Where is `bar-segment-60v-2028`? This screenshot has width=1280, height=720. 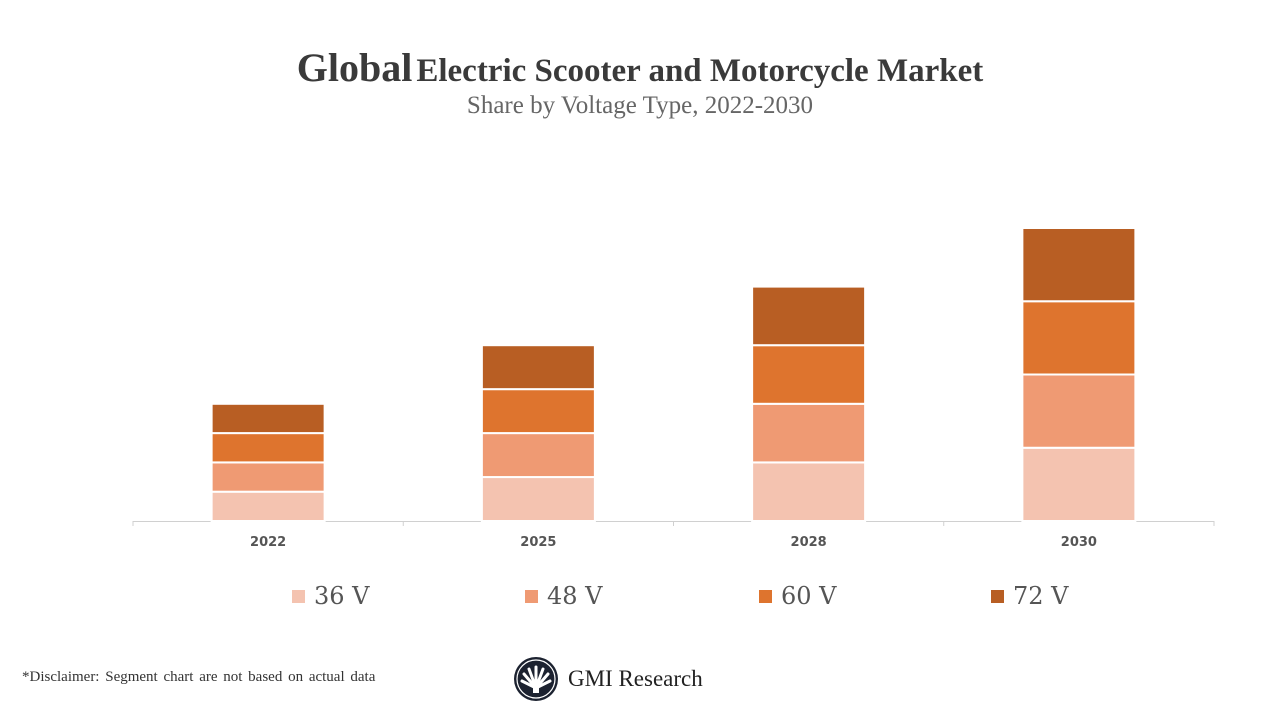
bar-segment-60v-2028 is located at coordinates (809, 374).